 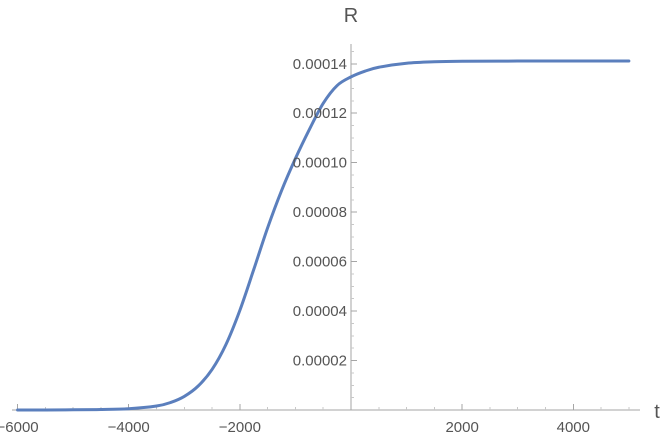 What do you see at coordinates (19, 427) in the screenshot?
I see `x-tick-label: −6000` at bounding box center [19, 427].